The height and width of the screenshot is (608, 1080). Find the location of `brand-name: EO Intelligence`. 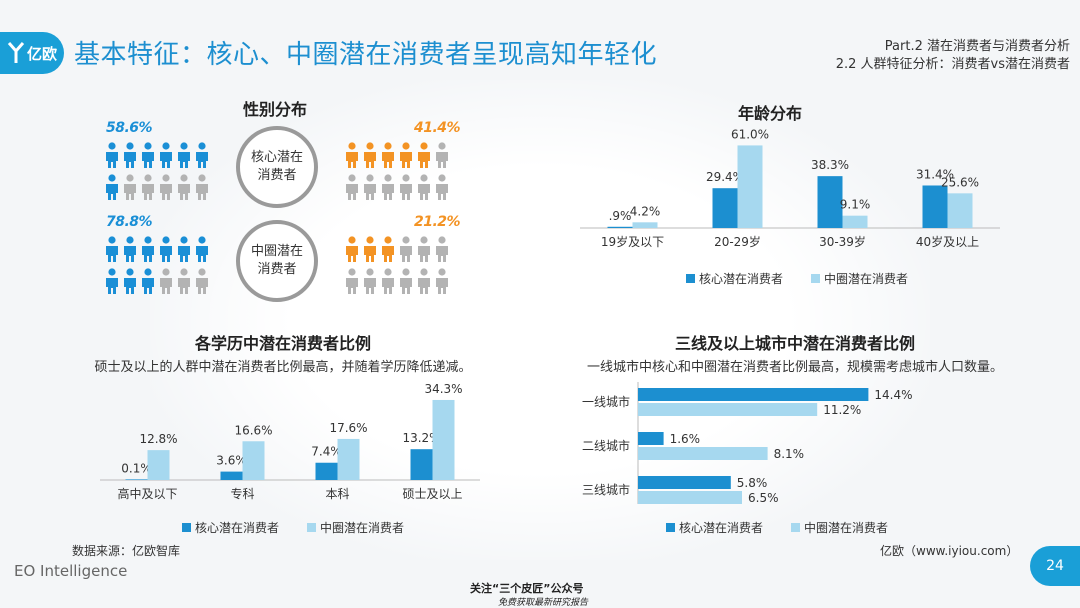

brand-name: EO Intelligence is located at coordinates (71, 571).